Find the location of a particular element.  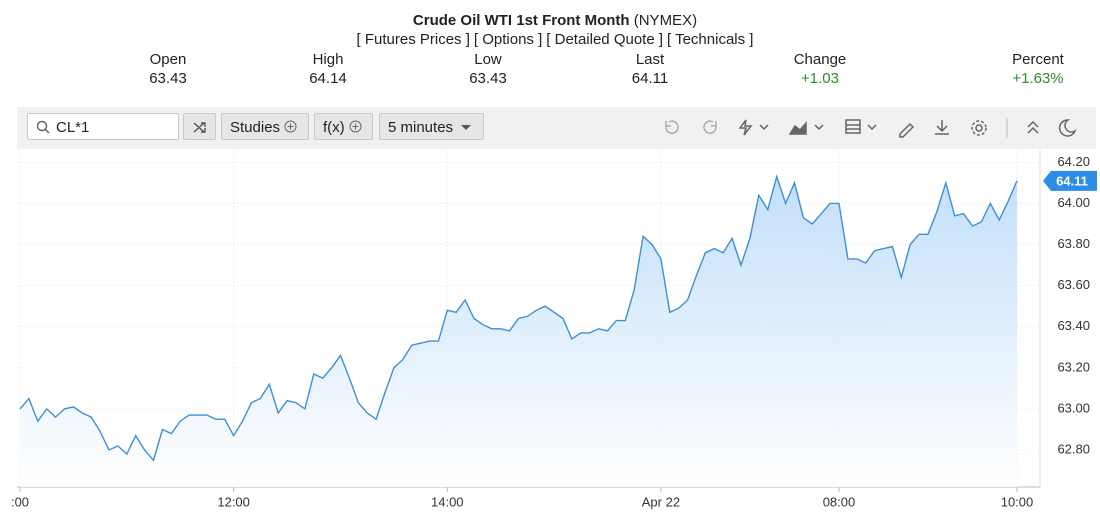

y-tick-label: 63.40 is located at coordinates (1073, 325).